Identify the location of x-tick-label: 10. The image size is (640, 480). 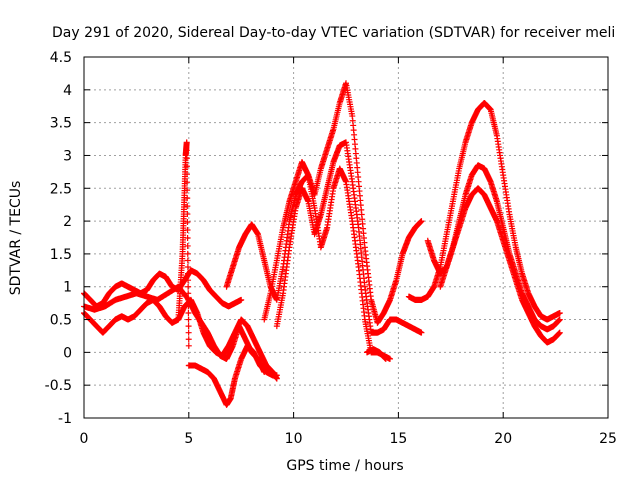
(294, 439).